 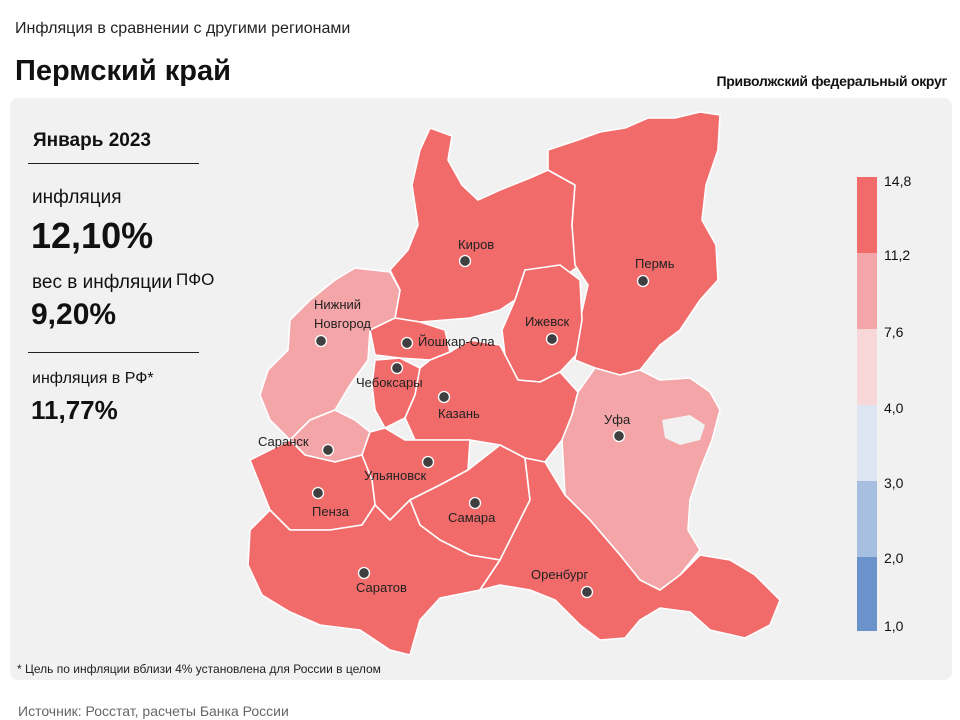 I want to click on city-dot-nizhny, so click(x=321, y=341).